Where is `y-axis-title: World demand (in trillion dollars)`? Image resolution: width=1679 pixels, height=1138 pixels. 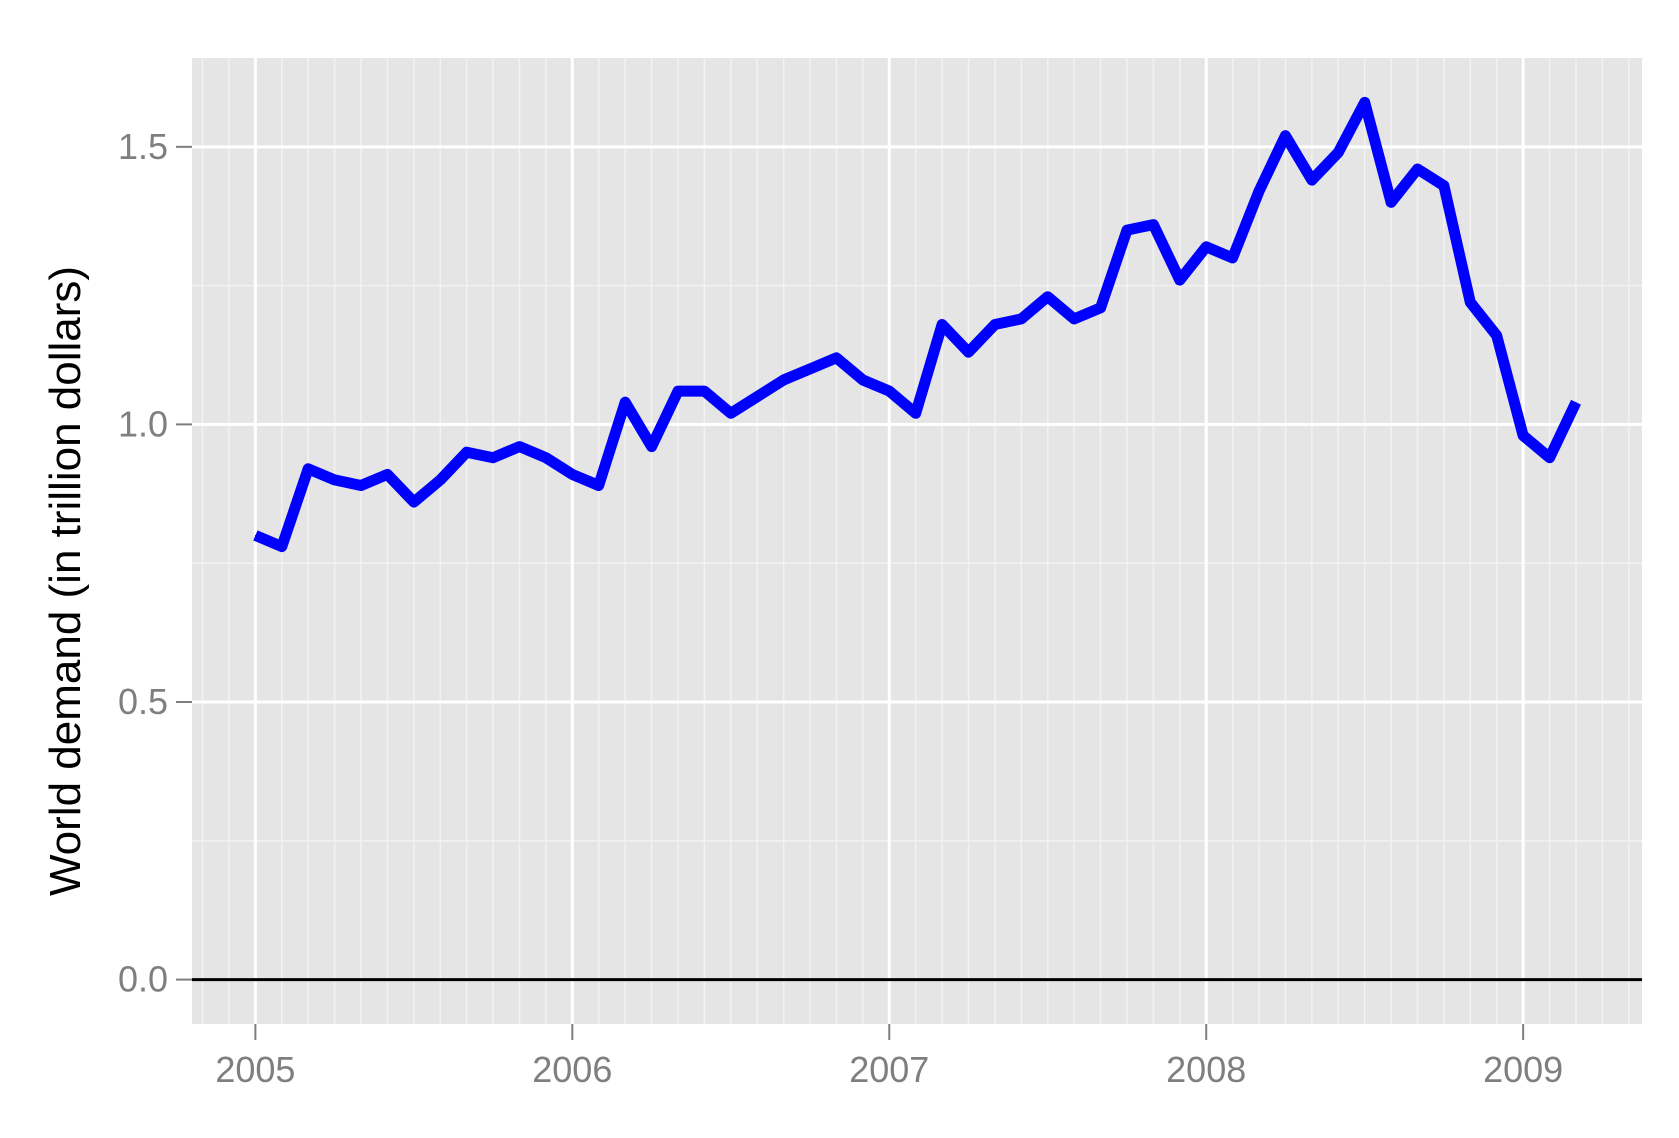 y-axis-title: World demand (in trillion dollars) is located at coordinates (65, 581).